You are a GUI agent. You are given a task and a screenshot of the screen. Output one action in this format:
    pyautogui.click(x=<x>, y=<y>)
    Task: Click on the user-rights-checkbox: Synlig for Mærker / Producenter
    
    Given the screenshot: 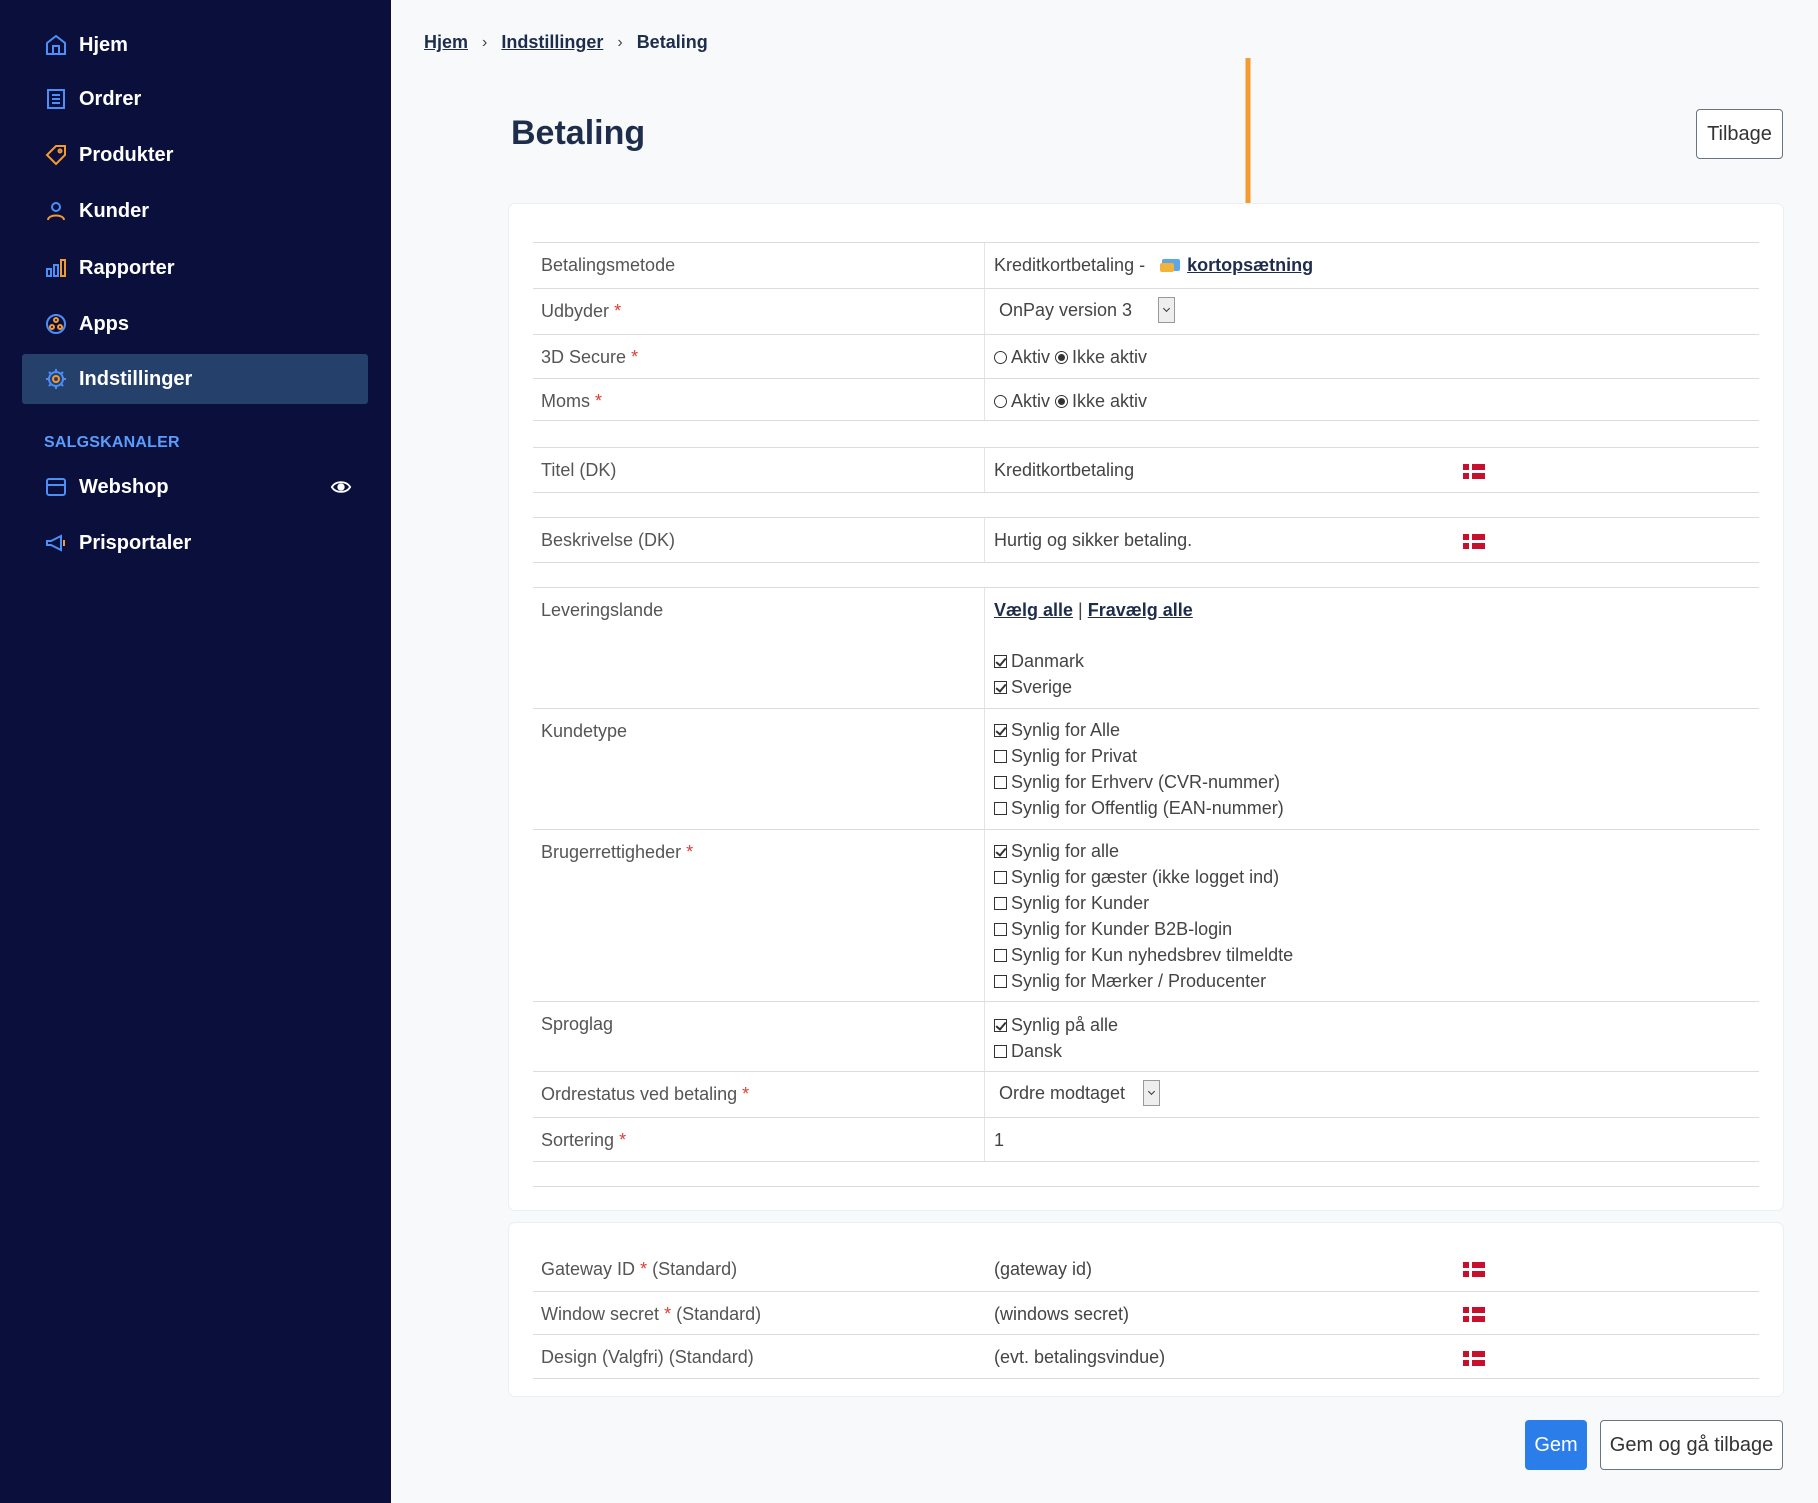 What is the action you would take?
    pyautogui.click(x=1143, y=981)
    